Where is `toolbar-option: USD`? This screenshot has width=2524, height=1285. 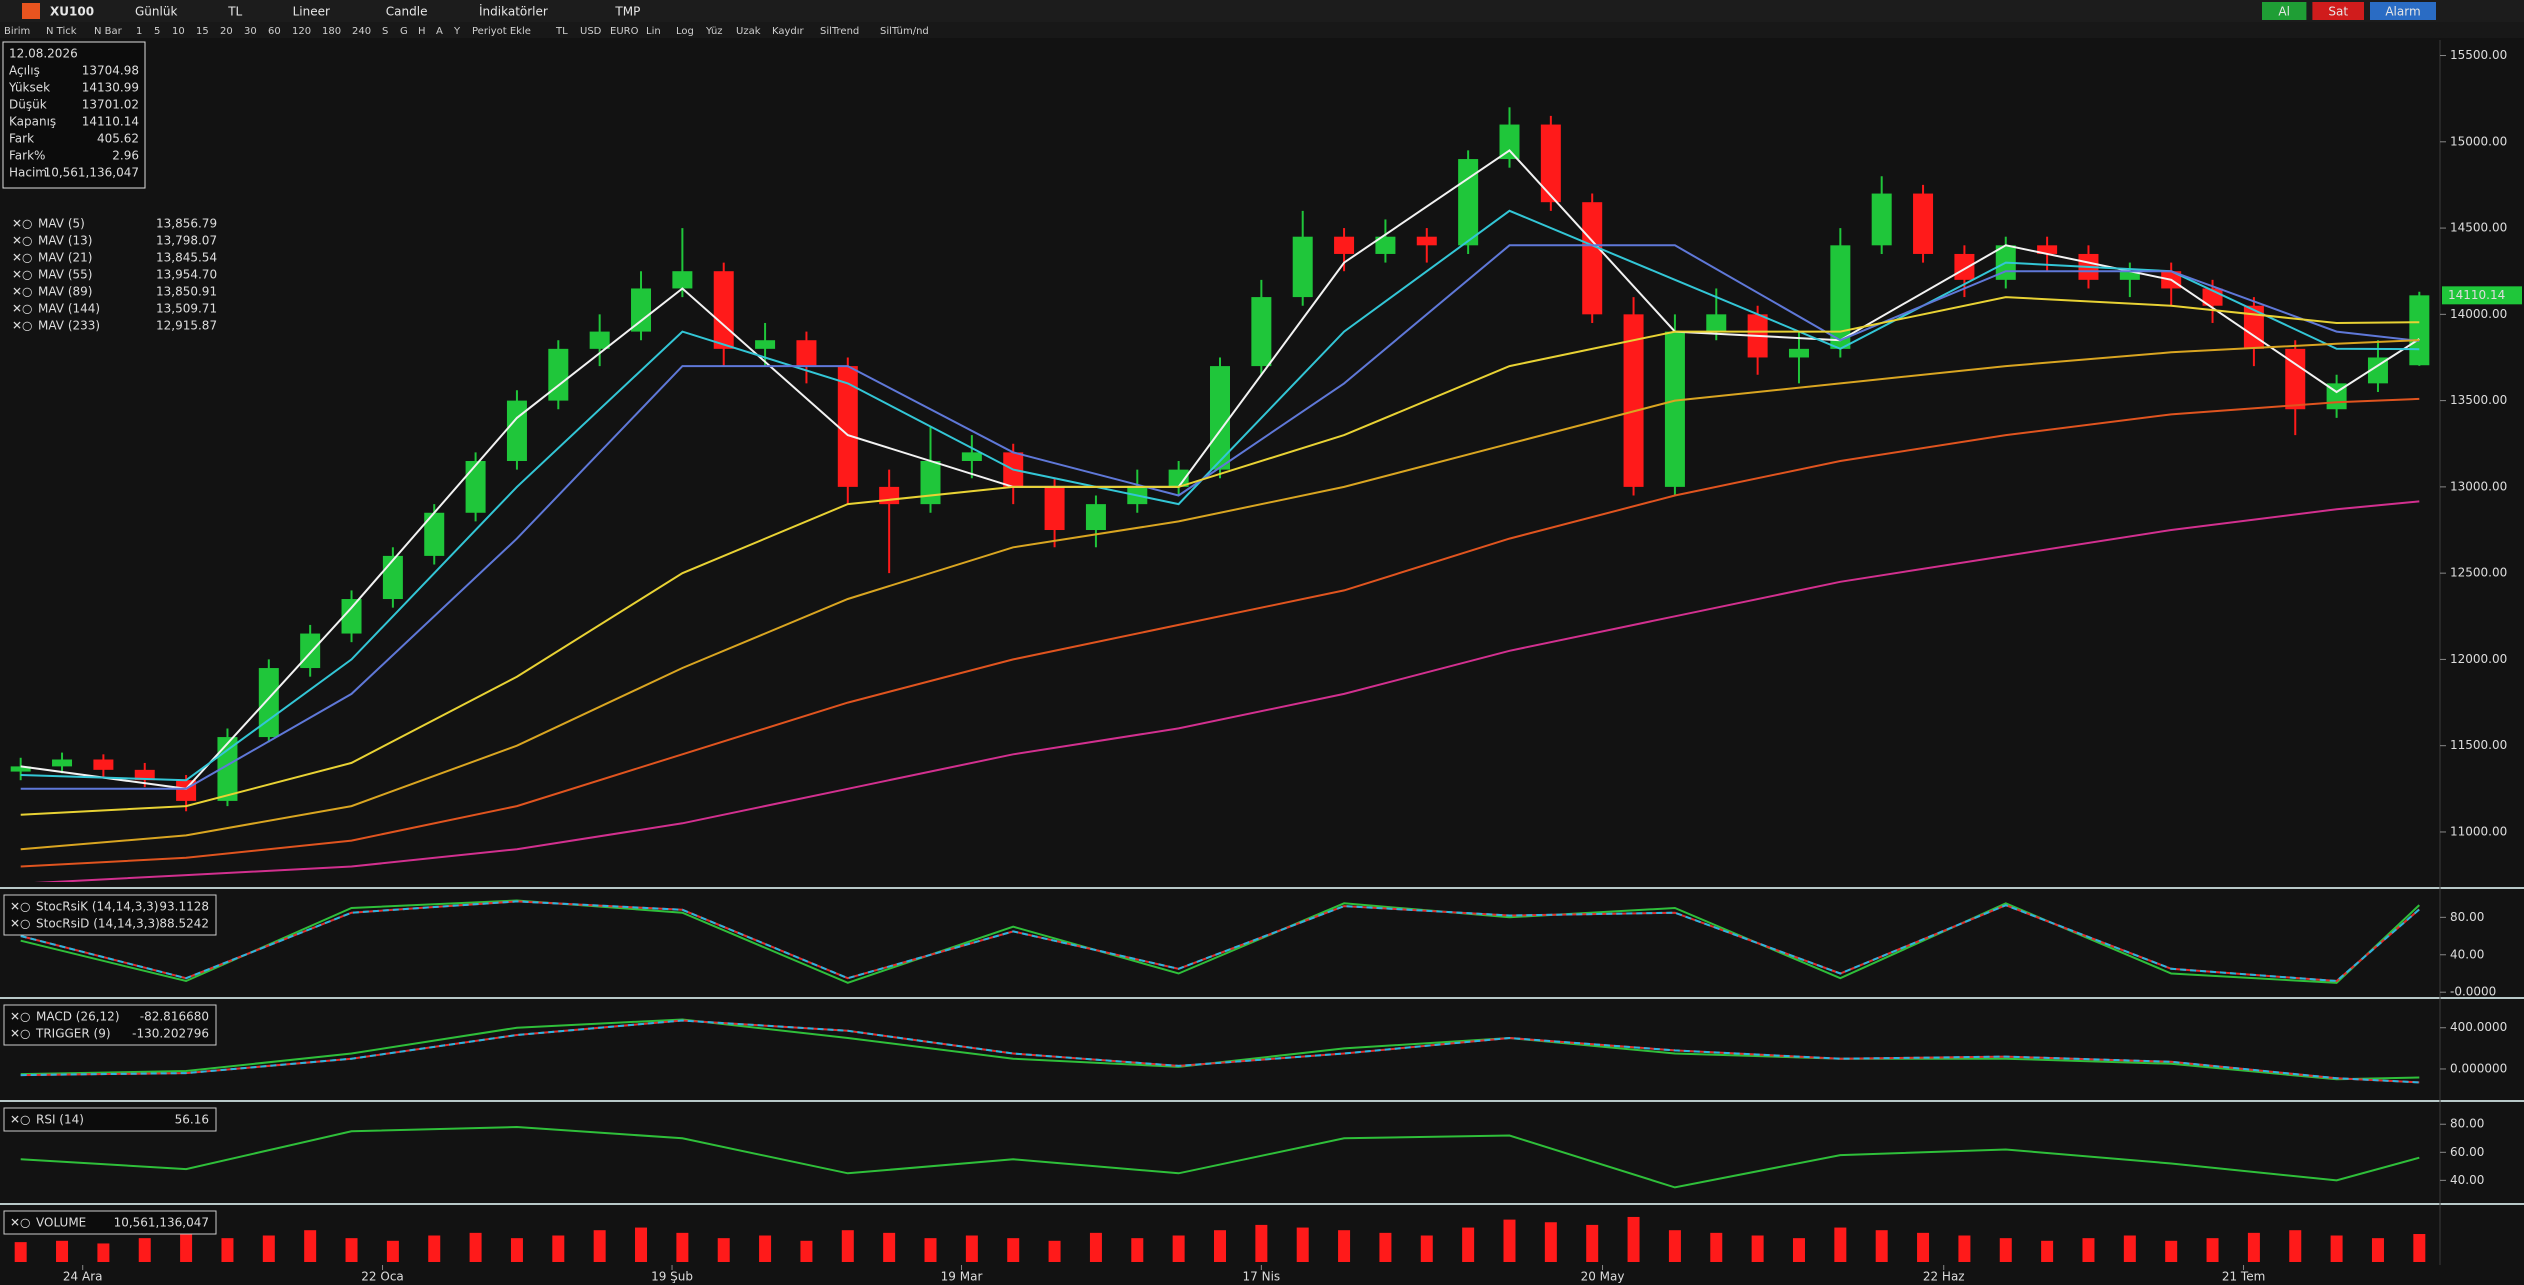 toolbar-option: USD is located at coordinates (591, 31).